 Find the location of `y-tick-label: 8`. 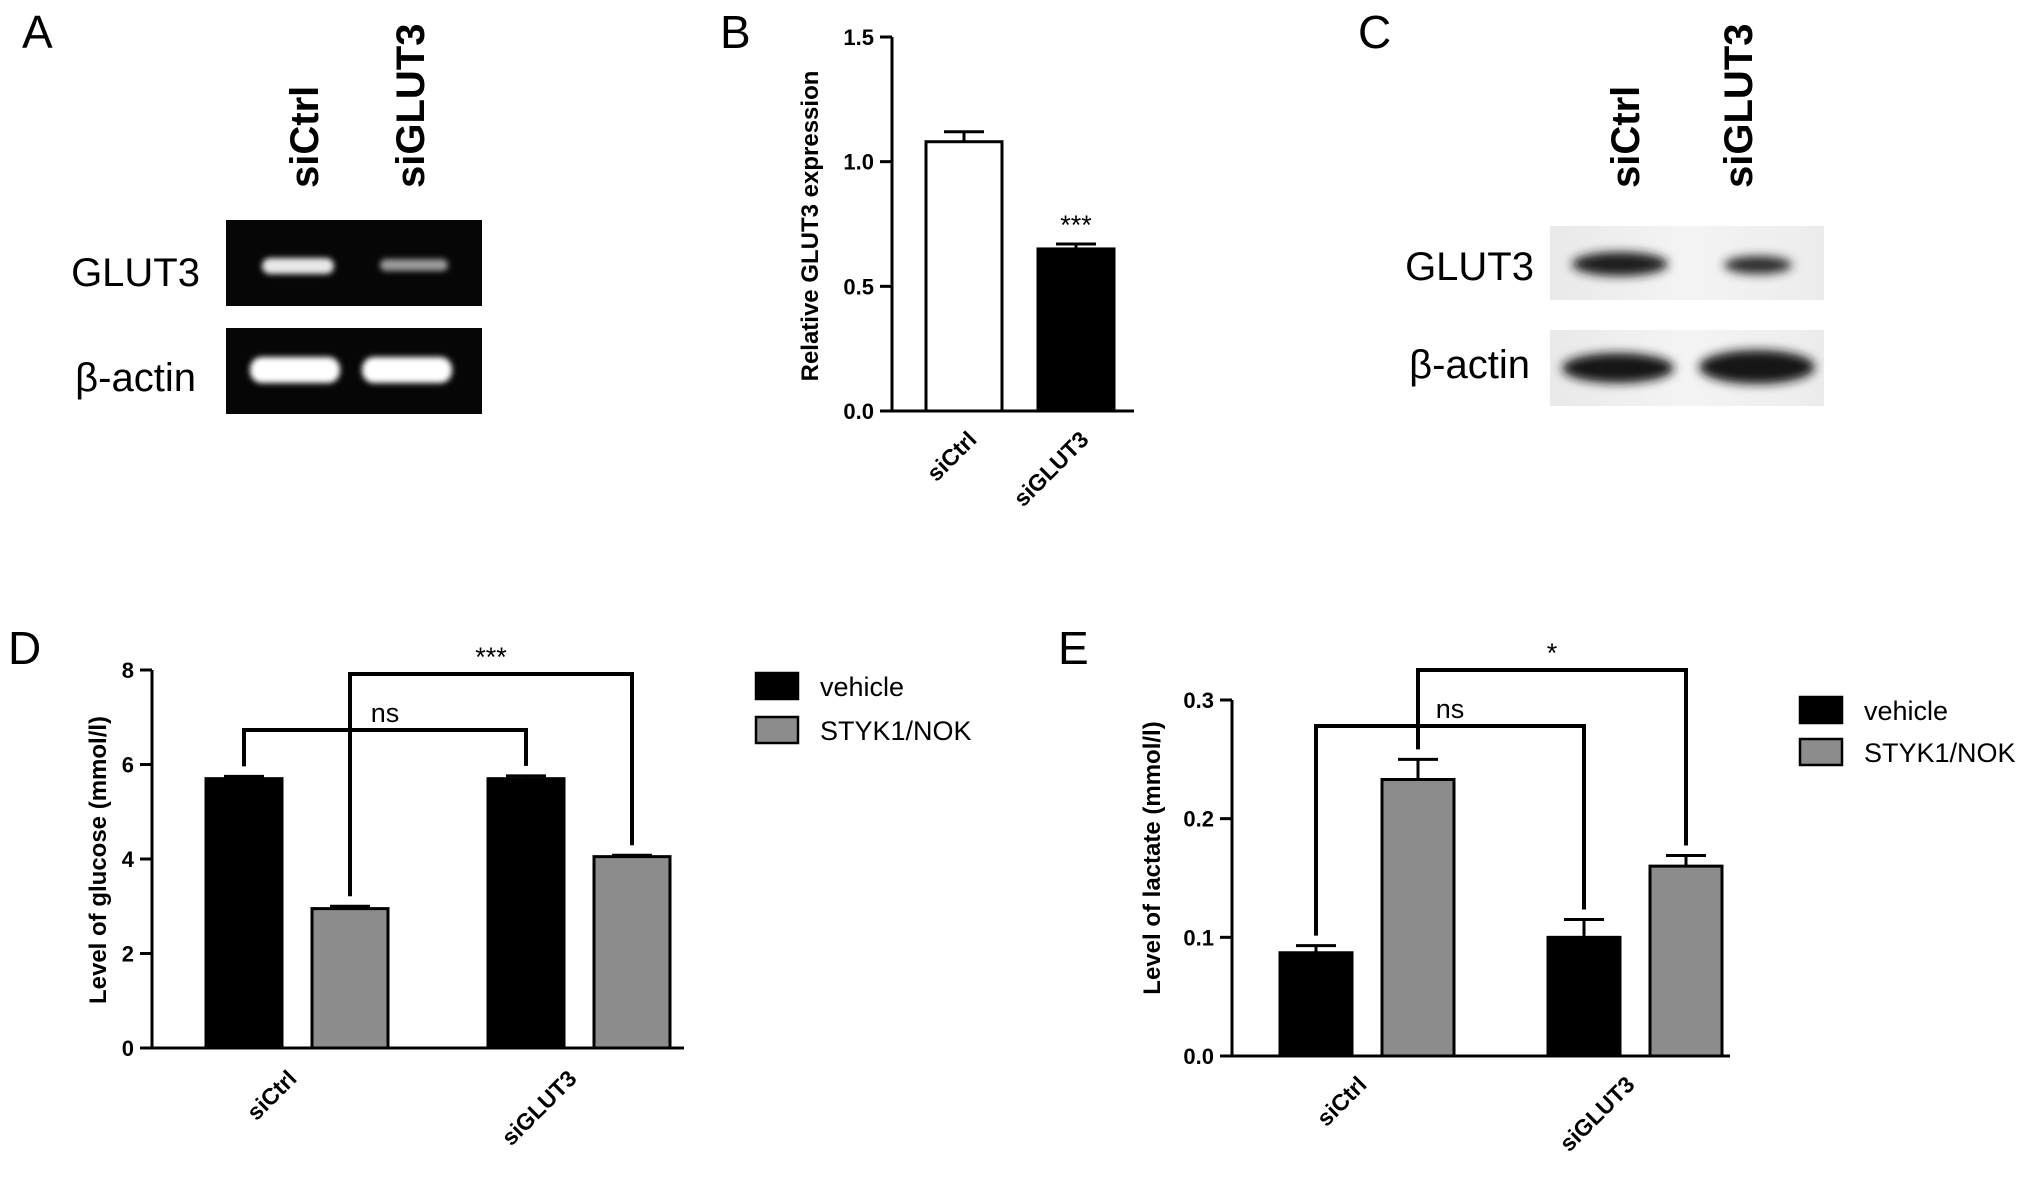

y-tick-label: 8 is located at coordinates (128, 670).